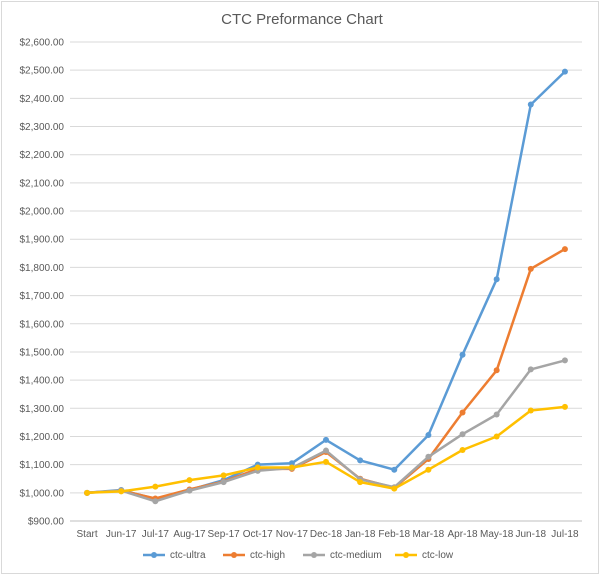 Image resolution: width=600 pixels, height=575 pixels. What do you see at coordinates (189, 534) in the screenshot?
I see `x-tick-label: Aug-17` at bounding box center [189, 534].